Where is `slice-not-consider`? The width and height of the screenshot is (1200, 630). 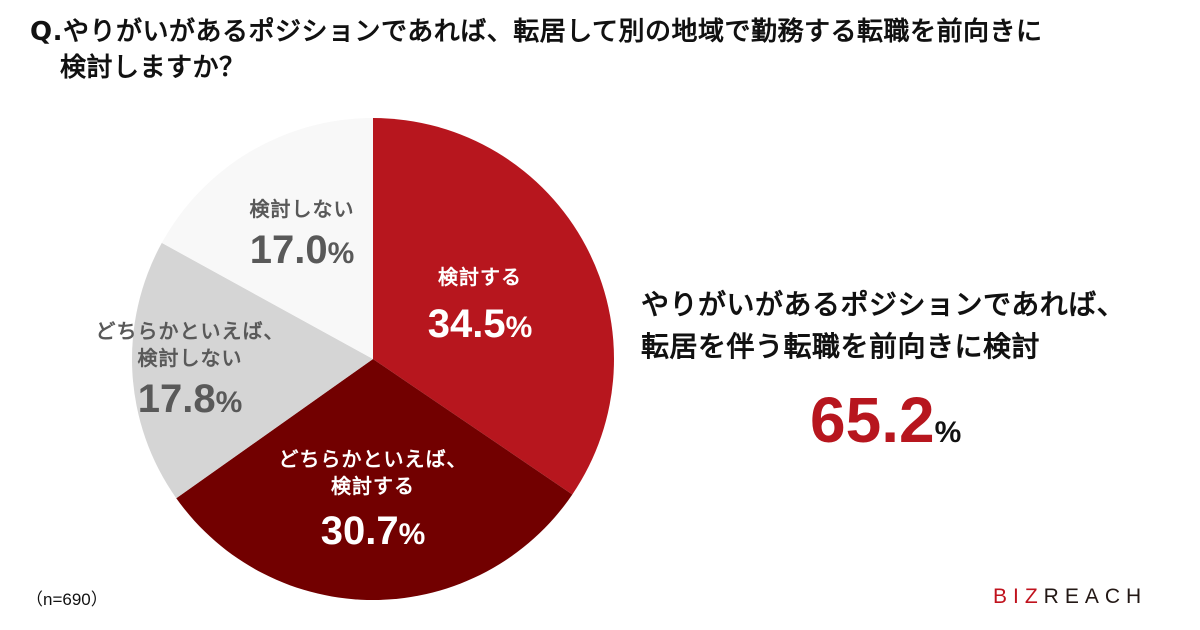 slice-not-consider is located at coordinates (267, 238).